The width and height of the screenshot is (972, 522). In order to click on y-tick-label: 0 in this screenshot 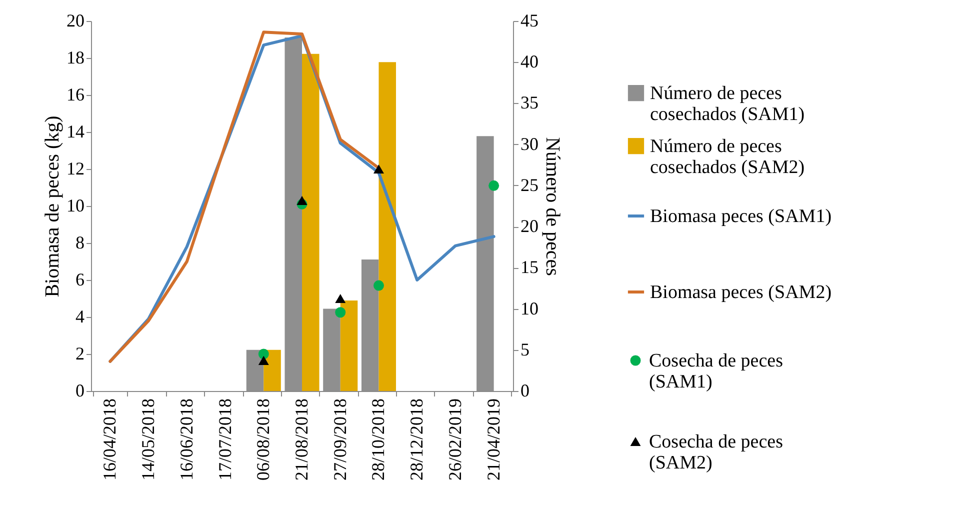, I will do `click(80, 390)`.